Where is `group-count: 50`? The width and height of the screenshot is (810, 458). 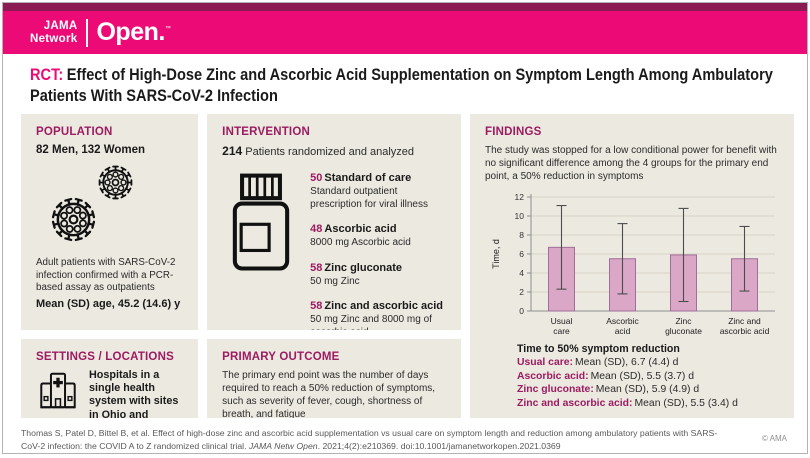 group-count: 50 is located at coordinates (316, 178).